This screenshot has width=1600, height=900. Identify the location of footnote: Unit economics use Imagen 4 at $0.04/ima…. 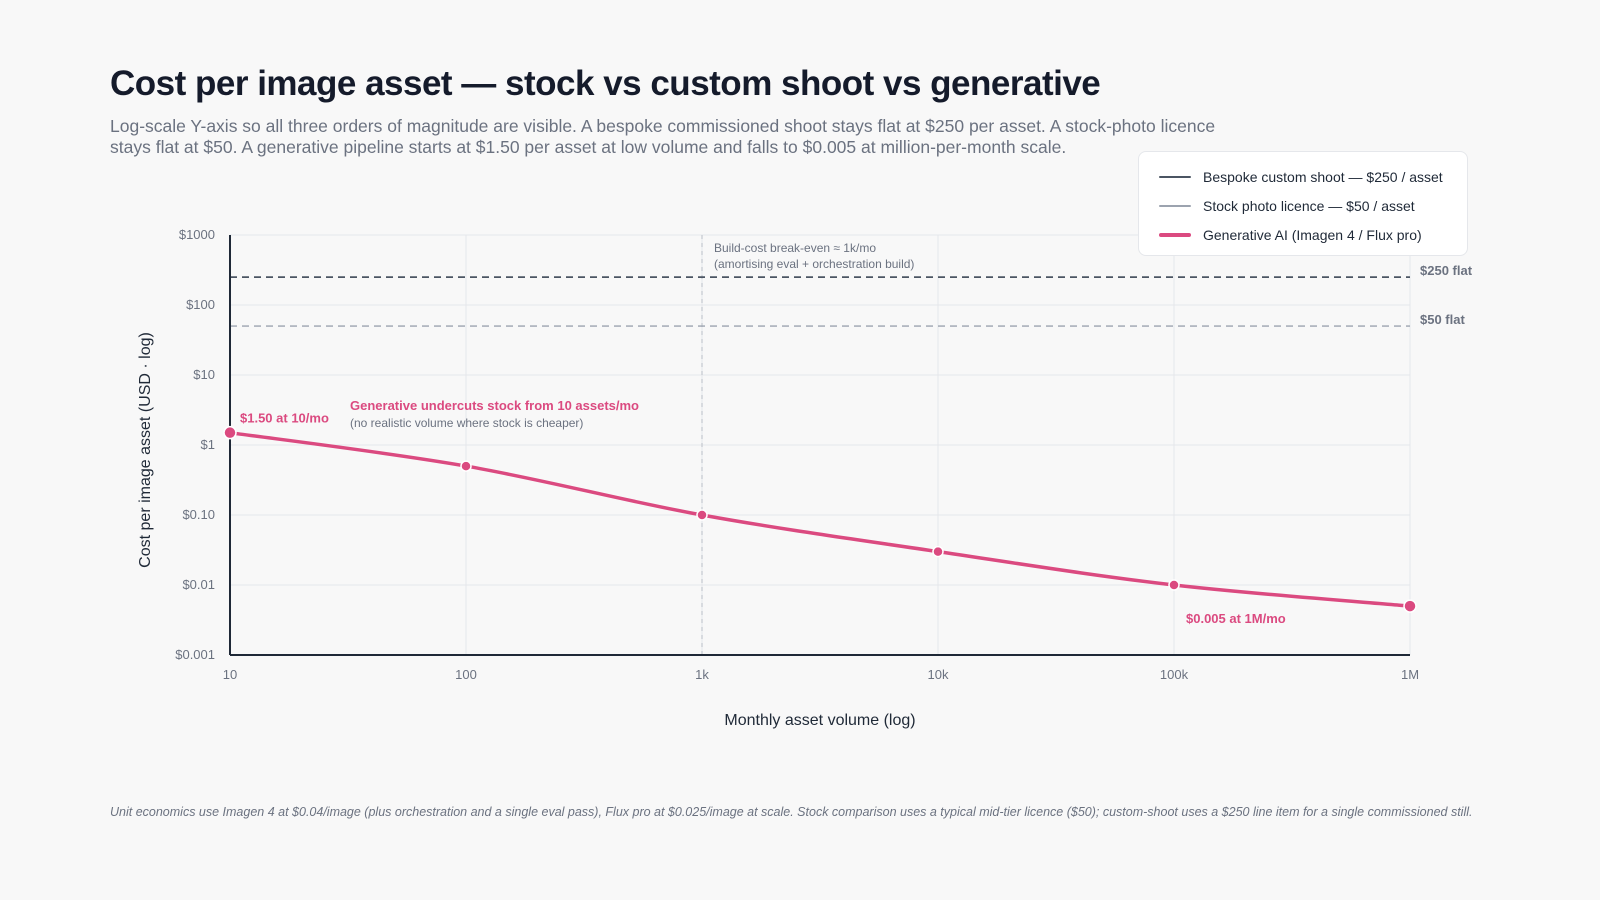
(791, 812).